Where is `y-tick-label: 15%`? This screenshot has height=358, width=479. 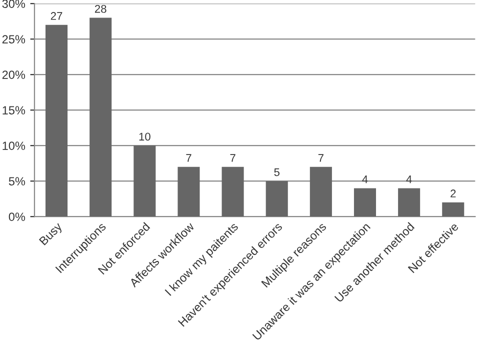 y-tick-label: 15% is located at coordinates (14, 110).